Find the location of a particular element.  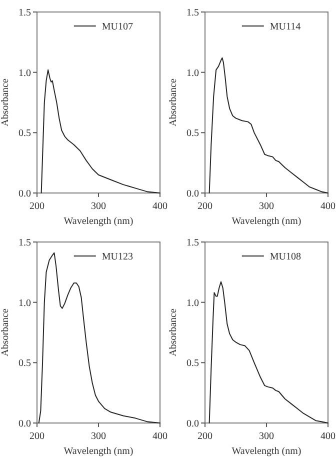

legend-label: MU107 is located at coordinates (118, 27).